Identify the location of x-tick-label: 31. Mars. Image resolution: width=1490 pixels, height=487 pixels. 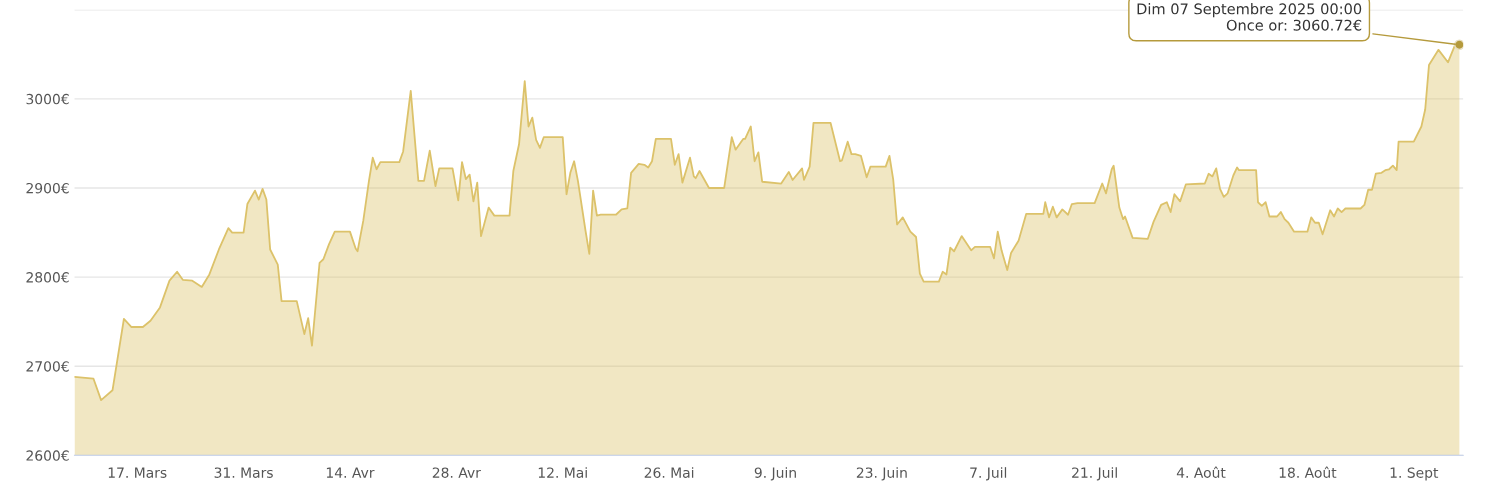
(243, 472).